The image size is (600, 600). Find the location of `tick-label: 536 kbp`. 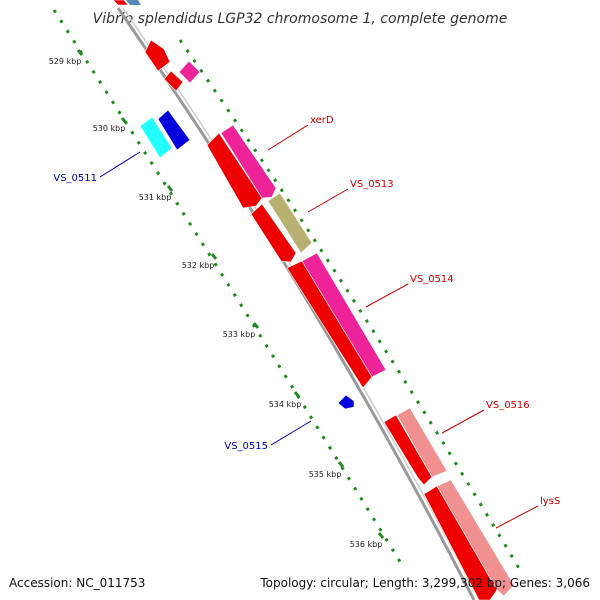

tick-label: 536 kbp is located at coordinates (366, 544).